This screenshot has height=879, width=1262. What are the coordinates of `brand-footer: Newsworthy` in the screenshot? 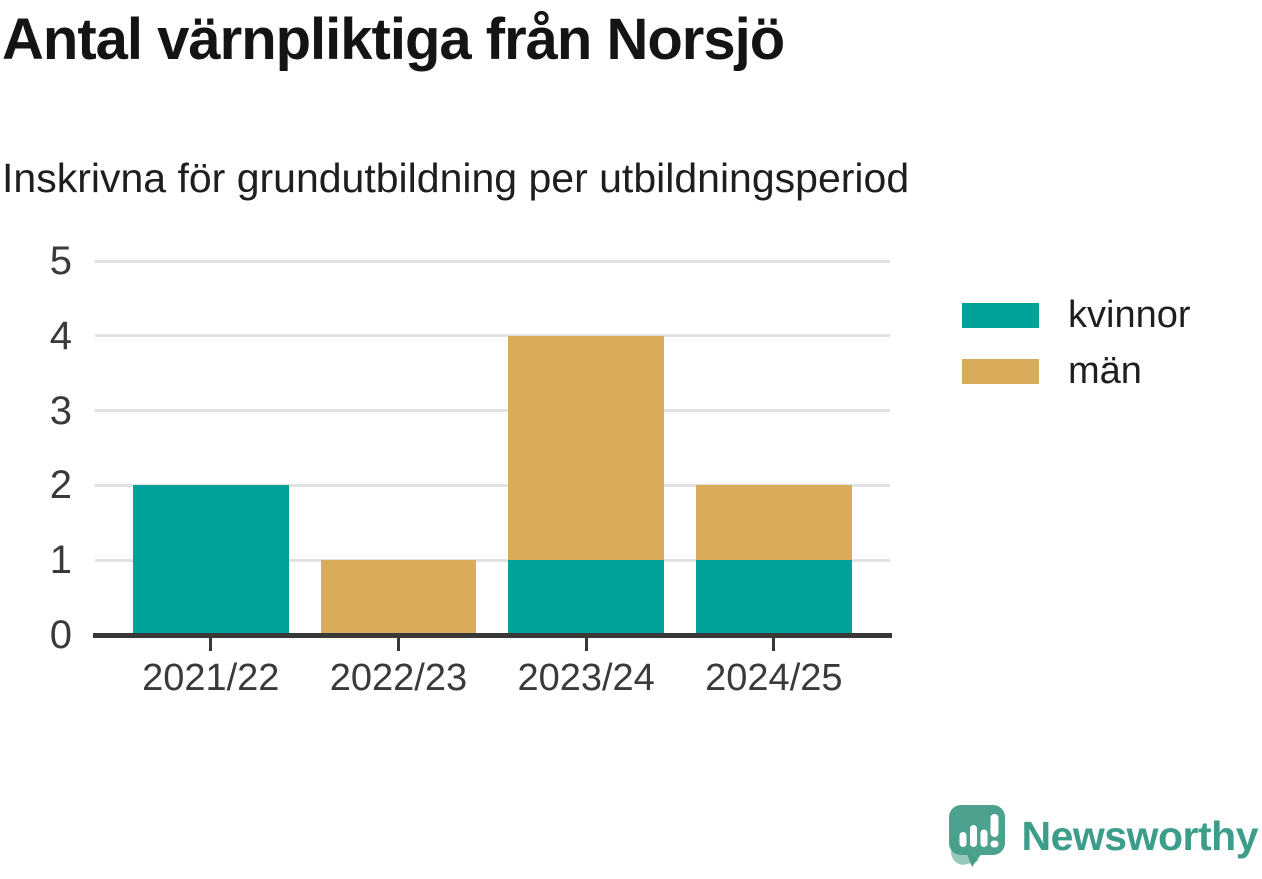 It's located at (1103, 836).